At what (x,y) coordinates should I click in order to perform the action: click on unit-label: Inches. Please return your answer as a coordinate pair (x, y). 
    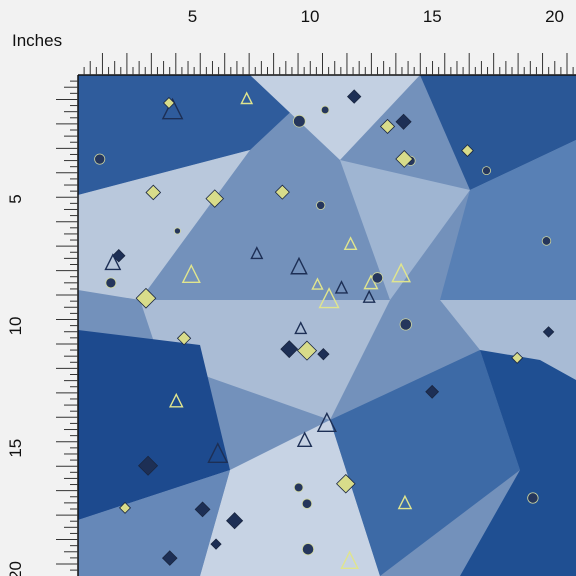
    Looking at the image, I should click on (37, 40).